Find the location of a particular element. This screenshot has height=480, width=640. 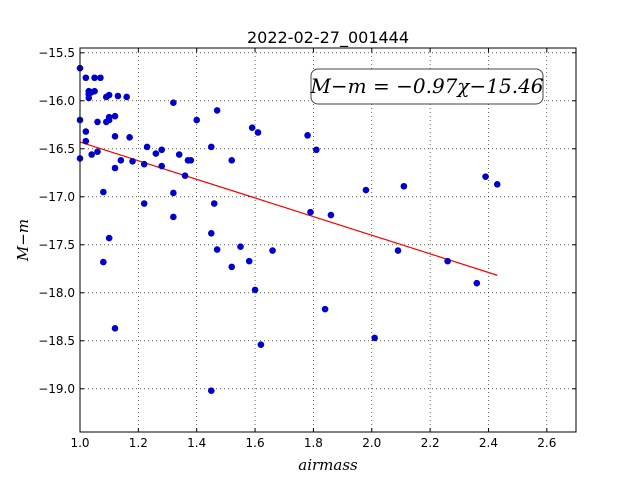

x-tick-label: 1.0 is located at coordinates (79, 443).